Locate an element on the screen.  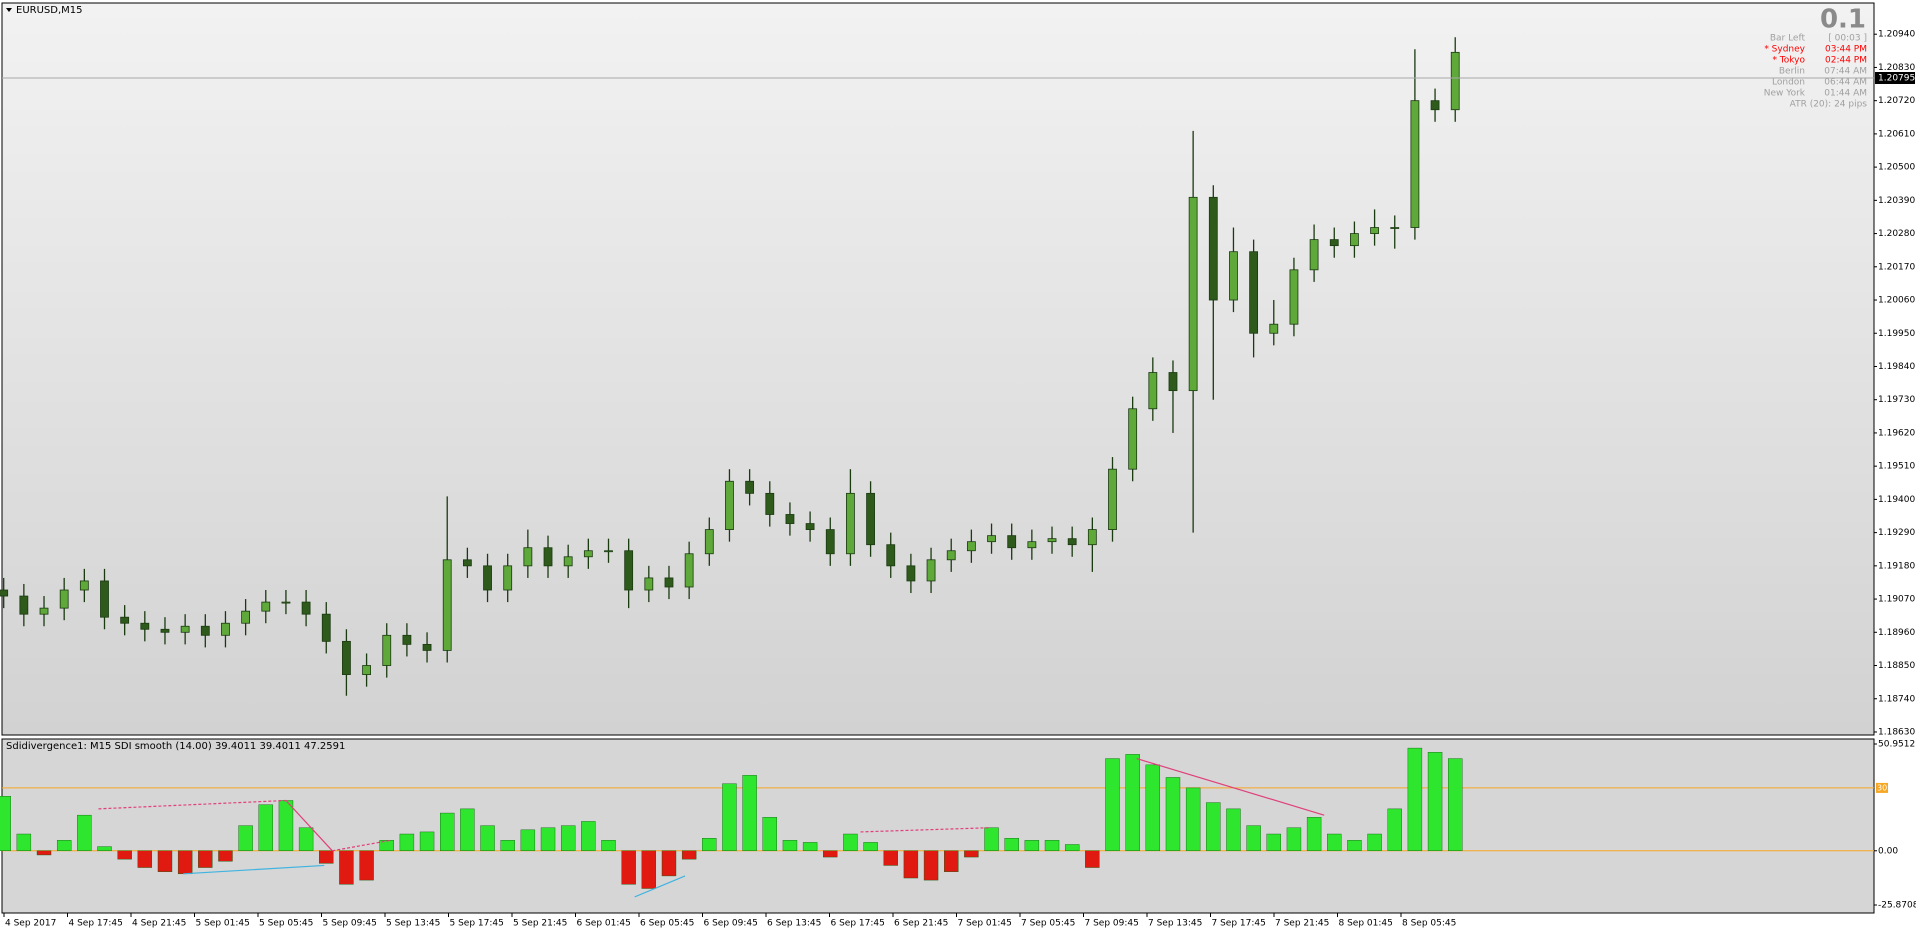
x-tick-label: 7 Sep 01:45 is located at coordinates (985, 924).